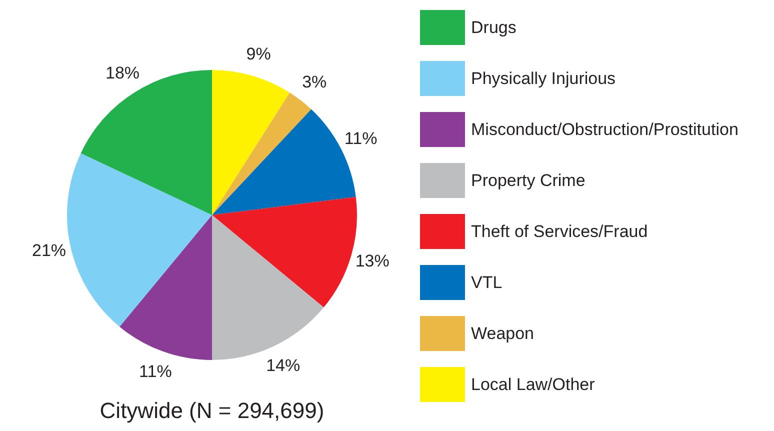 The width and height of the screenshot is (774, 431). What do you see at coordinates (493, 28) in the screenshot?
I see `legend-label: Drugs` at bounding box center [493, 28].